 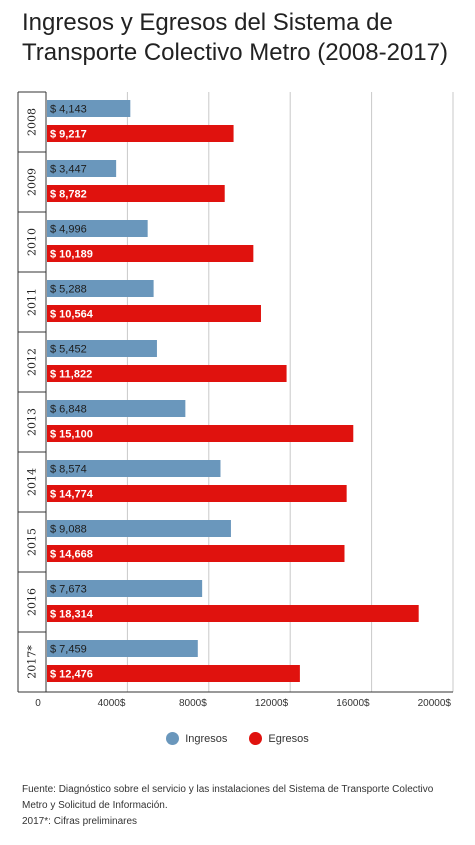 I want to click on legend-item-egresos: Egresos, so click(x=279, y=738).